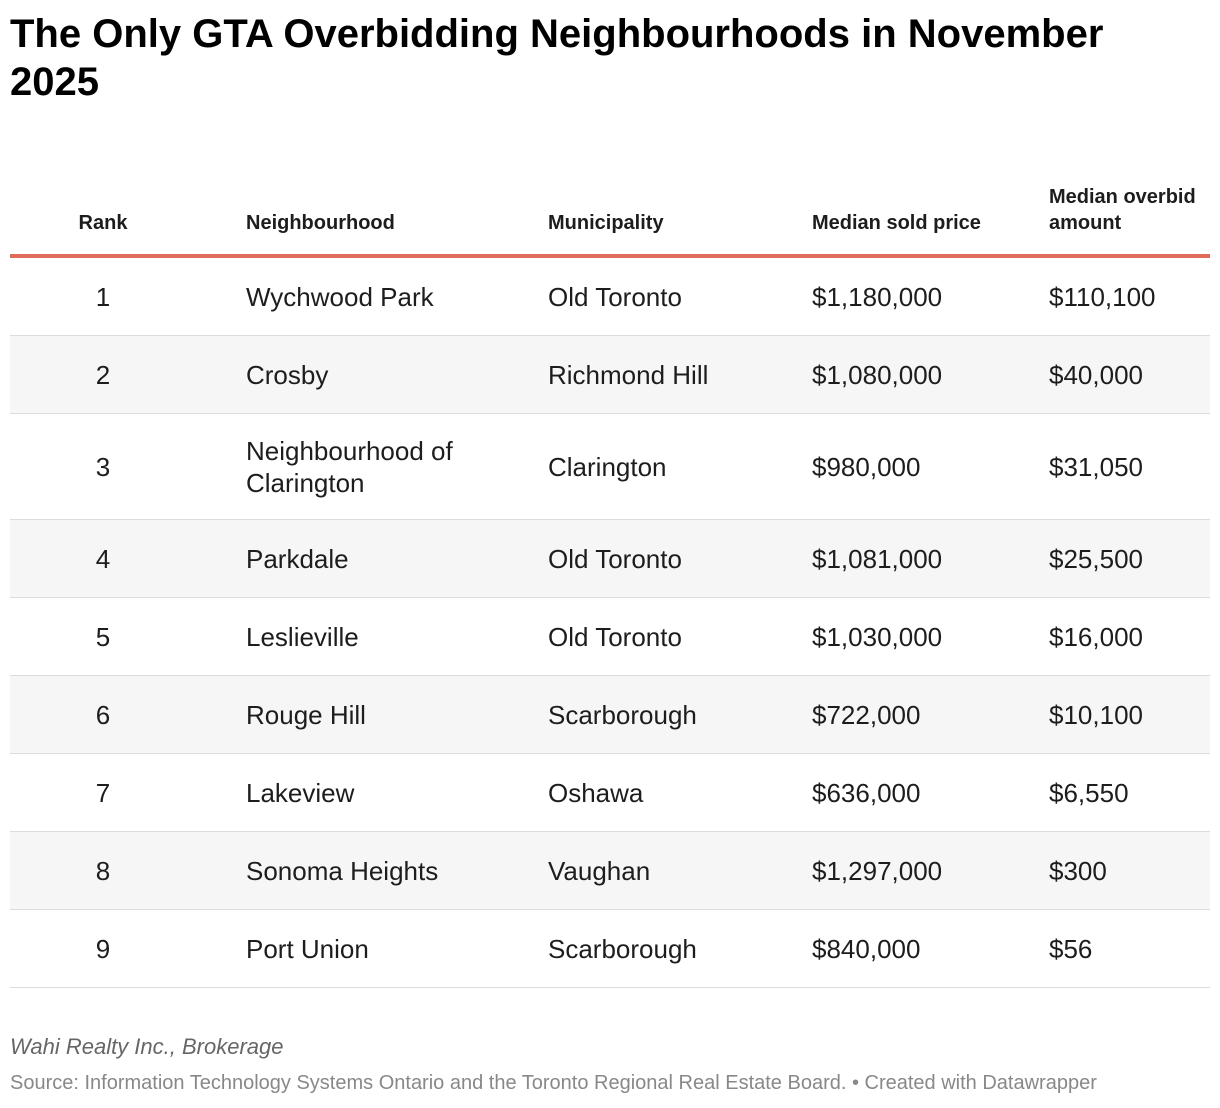  I want to click on table-cell: Neighbourhood of Clarington, so click(367, 466).